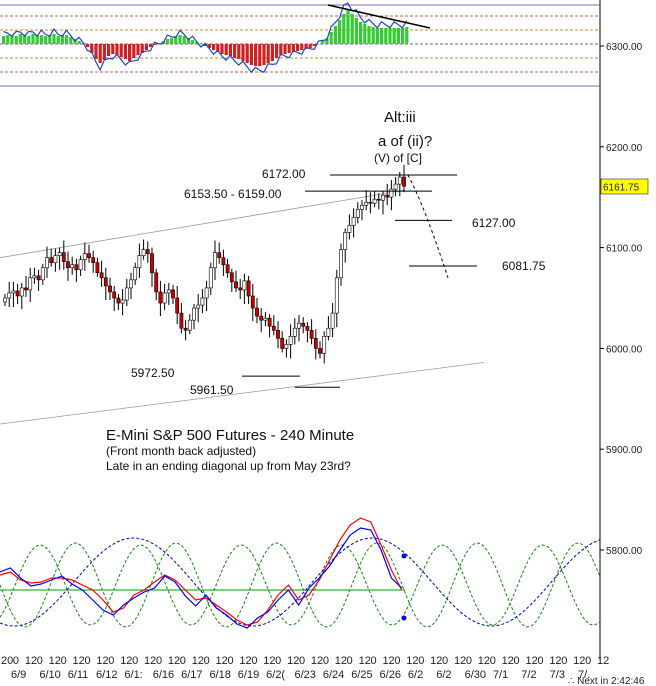 The height and width of the screenshot is (686, 656). What do you see at coordinates (624, 450) in the screenshot?
I see `price-tick-label: 5900.00` at bounding box center [624, 450].